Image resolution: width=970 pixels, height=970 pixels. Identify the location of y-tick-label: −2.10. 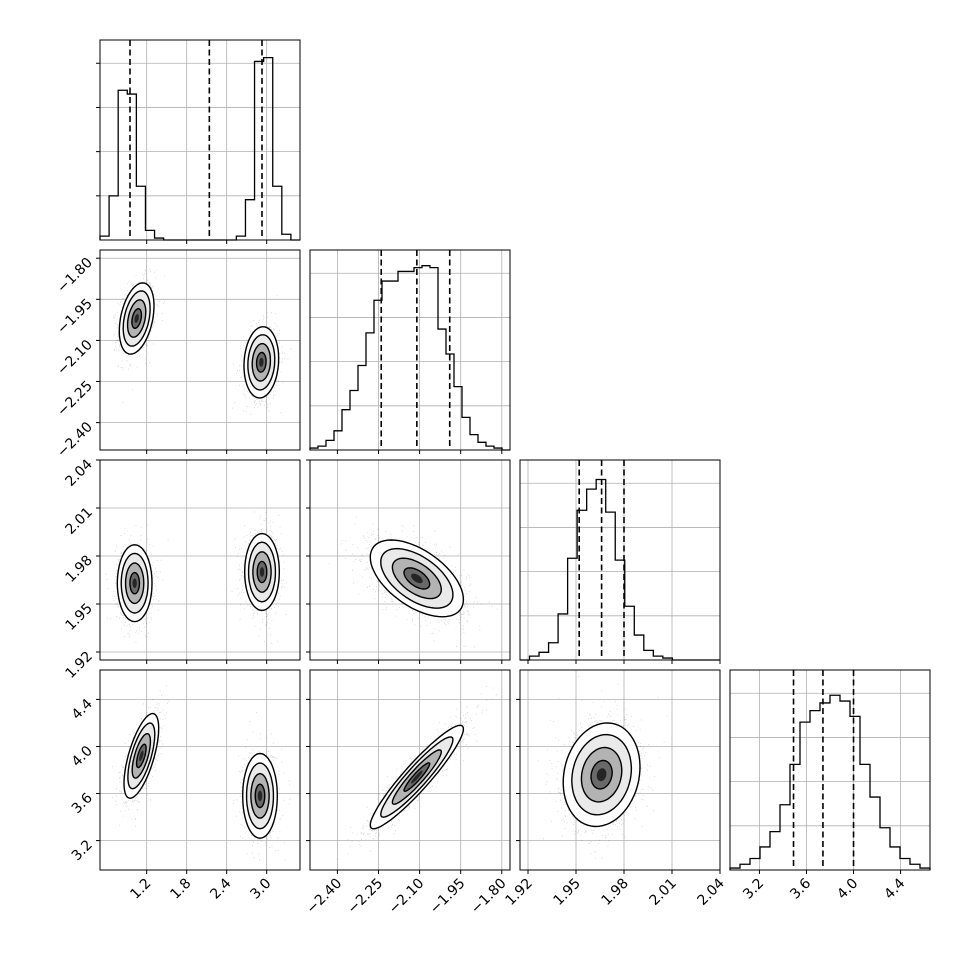
(75, 358).